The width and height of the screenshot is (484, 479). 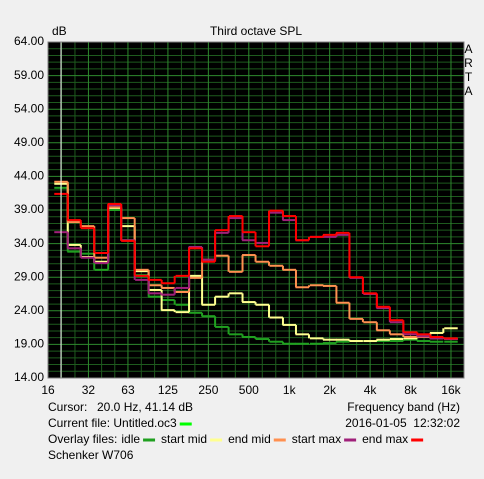 What do you see at coordinates (249, 390) in the screenshot?
I see `x-tick-label: 500` at bounding box center [249, 390].